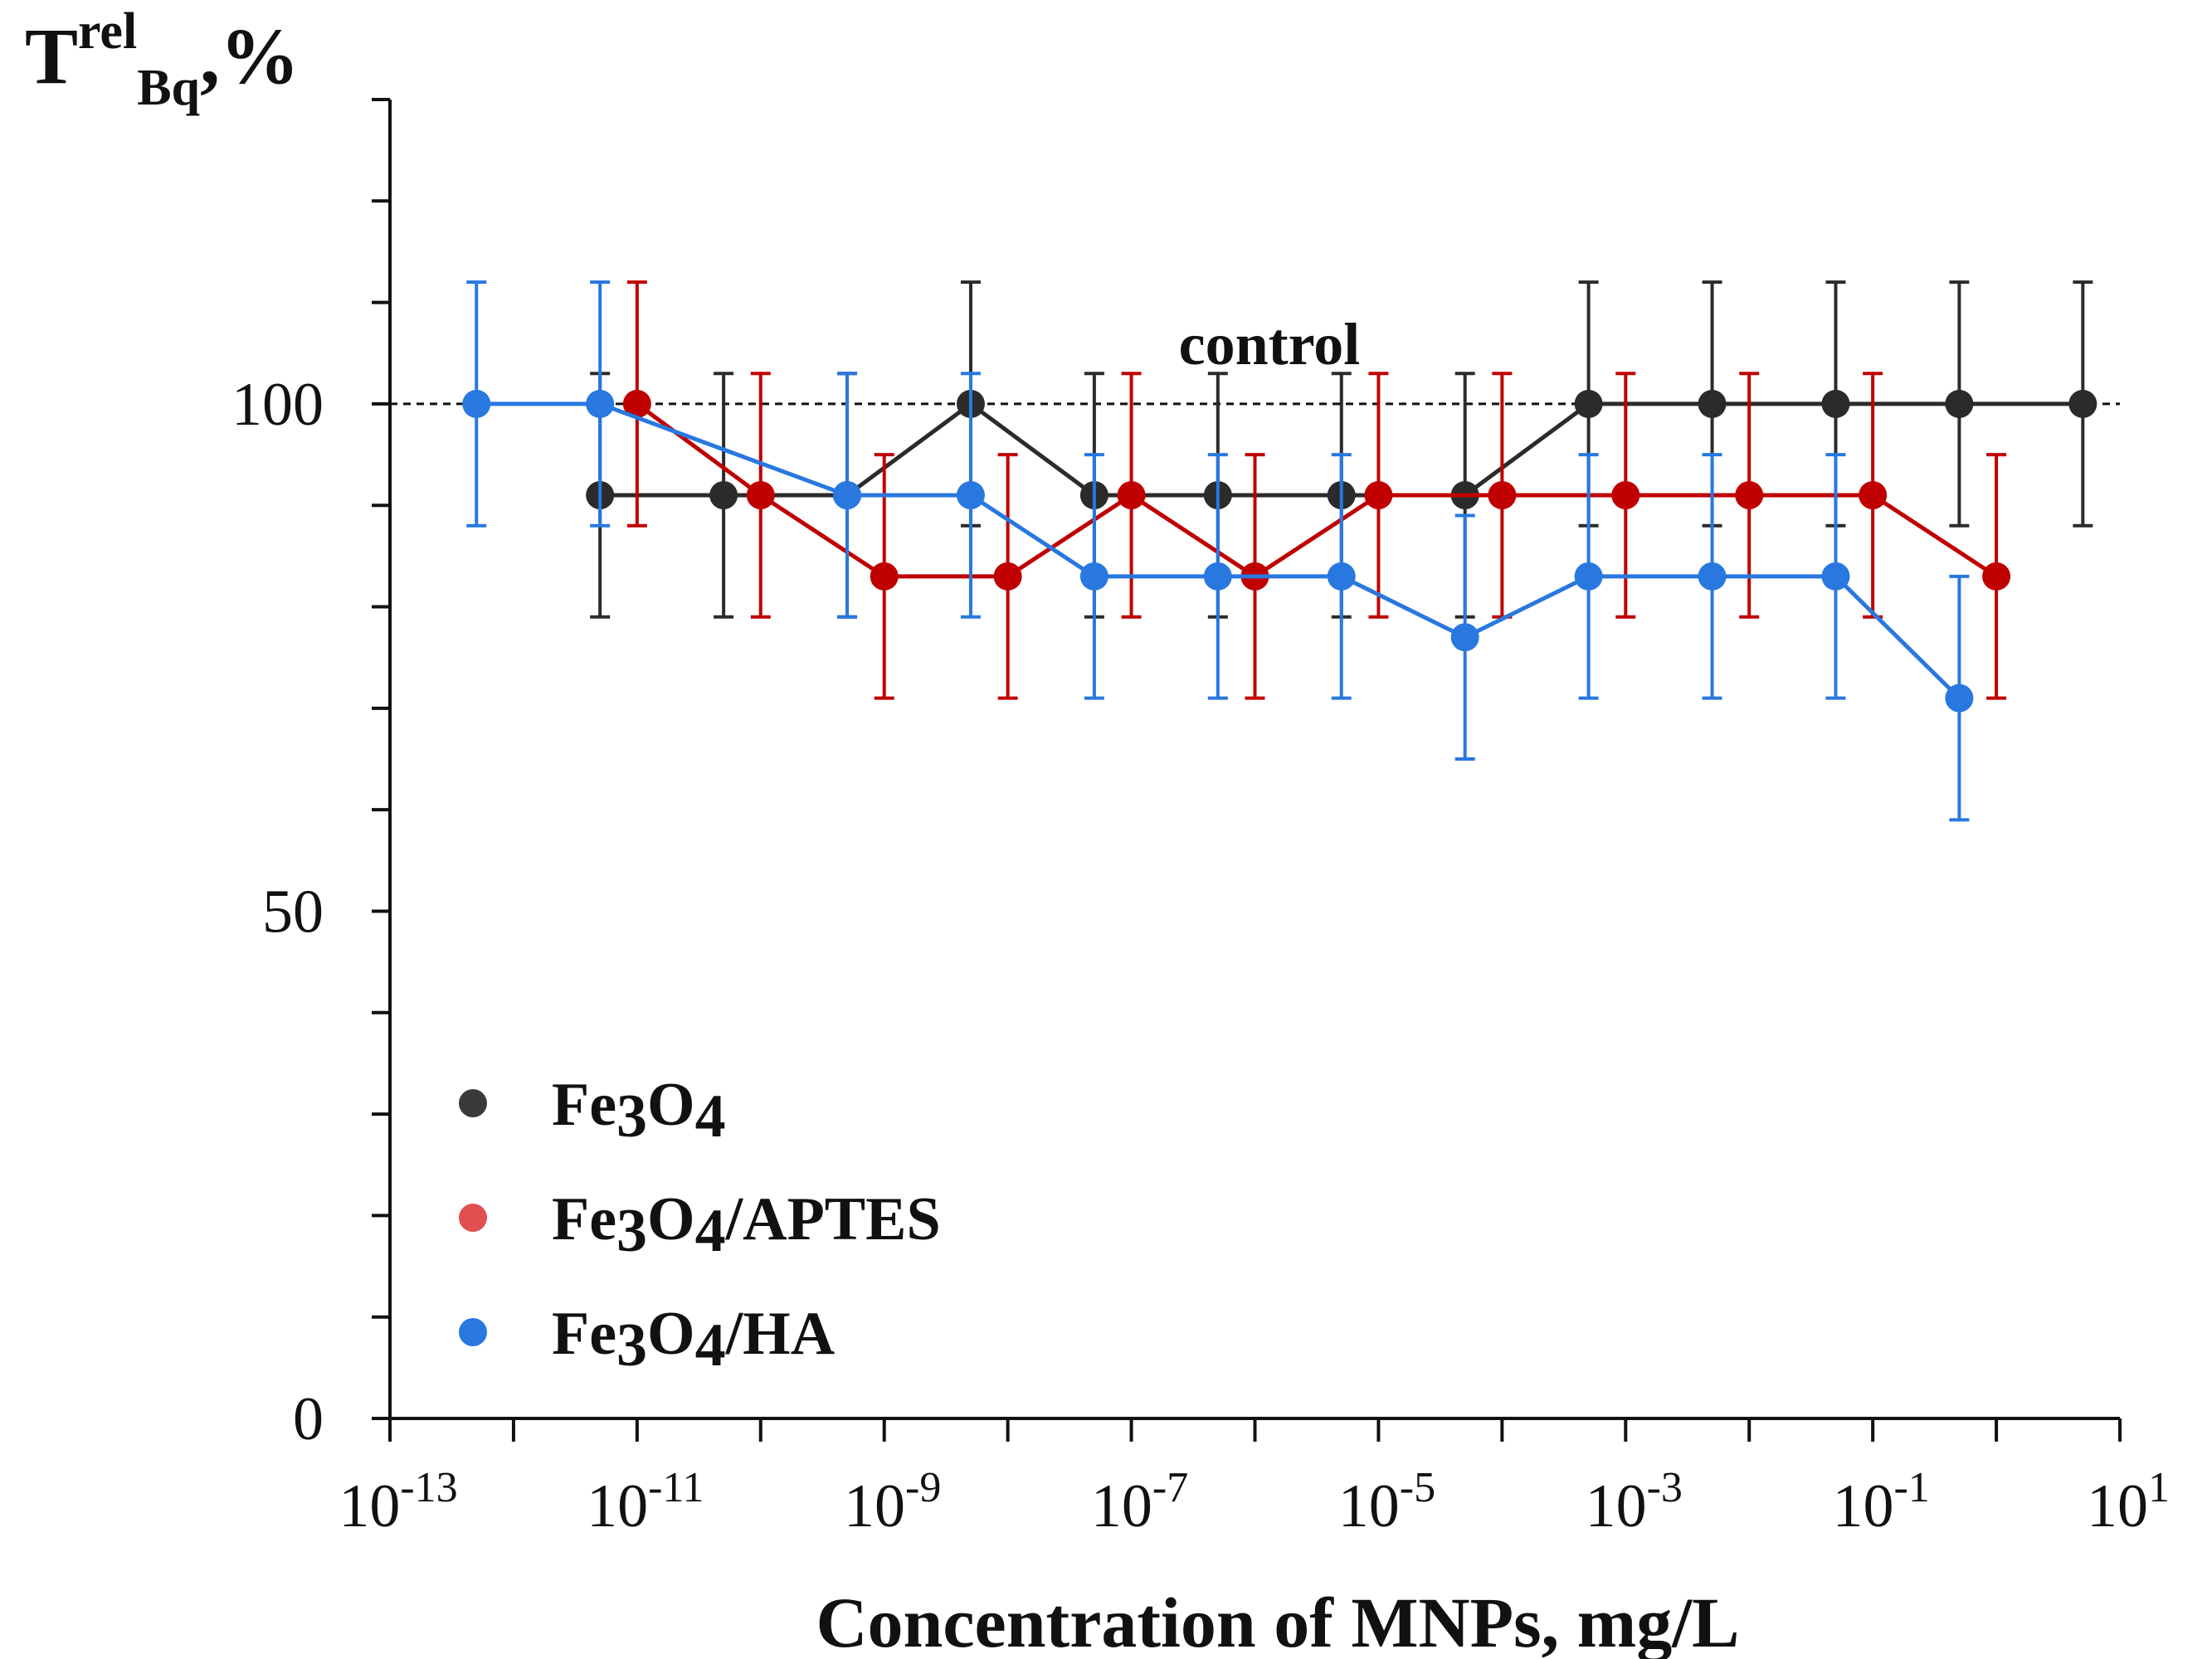 This screenshot has height=1659, width=2212. I want to click on legend: Fe3O4 Fe3O4/APTES Fe3O4/HA, so click(700, 1225).